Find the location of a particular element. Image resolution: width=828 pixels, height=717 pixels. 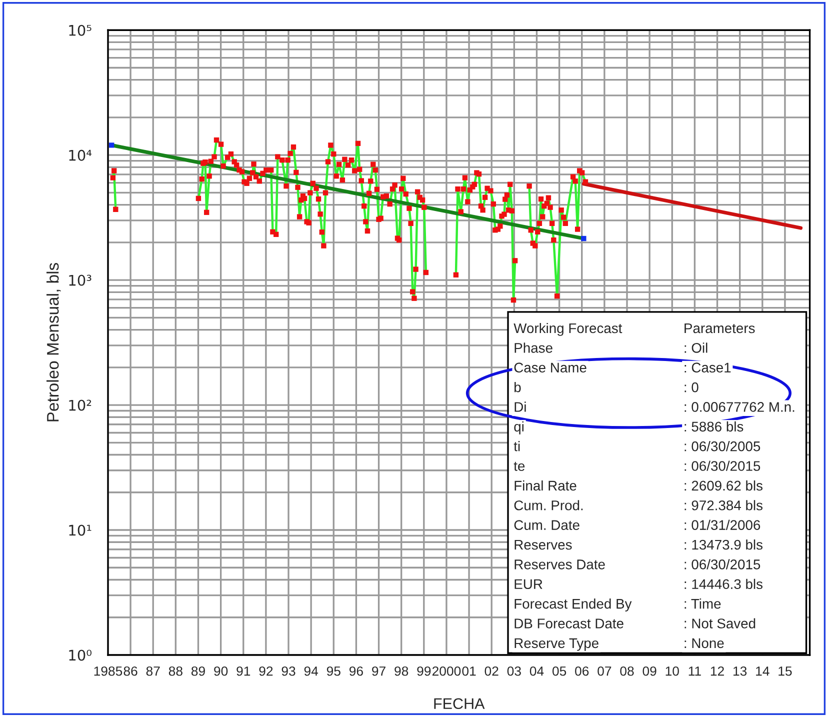

annotation: : 13473.9 bls is located at coordinates (723, 544).